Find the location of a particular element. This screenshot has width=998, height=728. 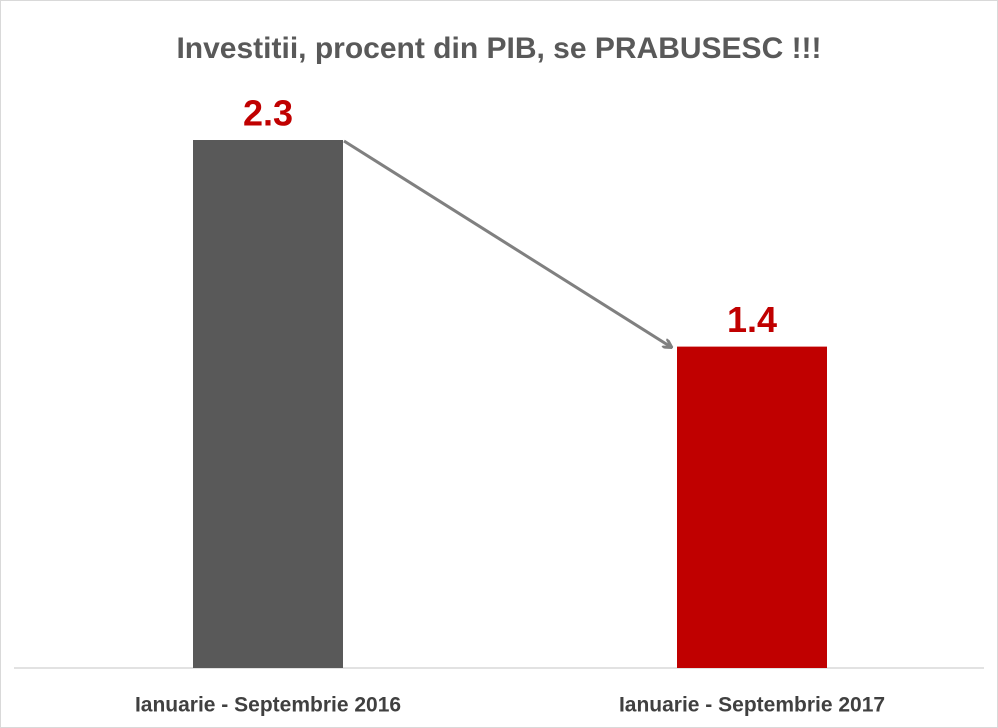

x-tick-label: Ianuarie - Septembrie 2016 is located at coordinates (268, 705).